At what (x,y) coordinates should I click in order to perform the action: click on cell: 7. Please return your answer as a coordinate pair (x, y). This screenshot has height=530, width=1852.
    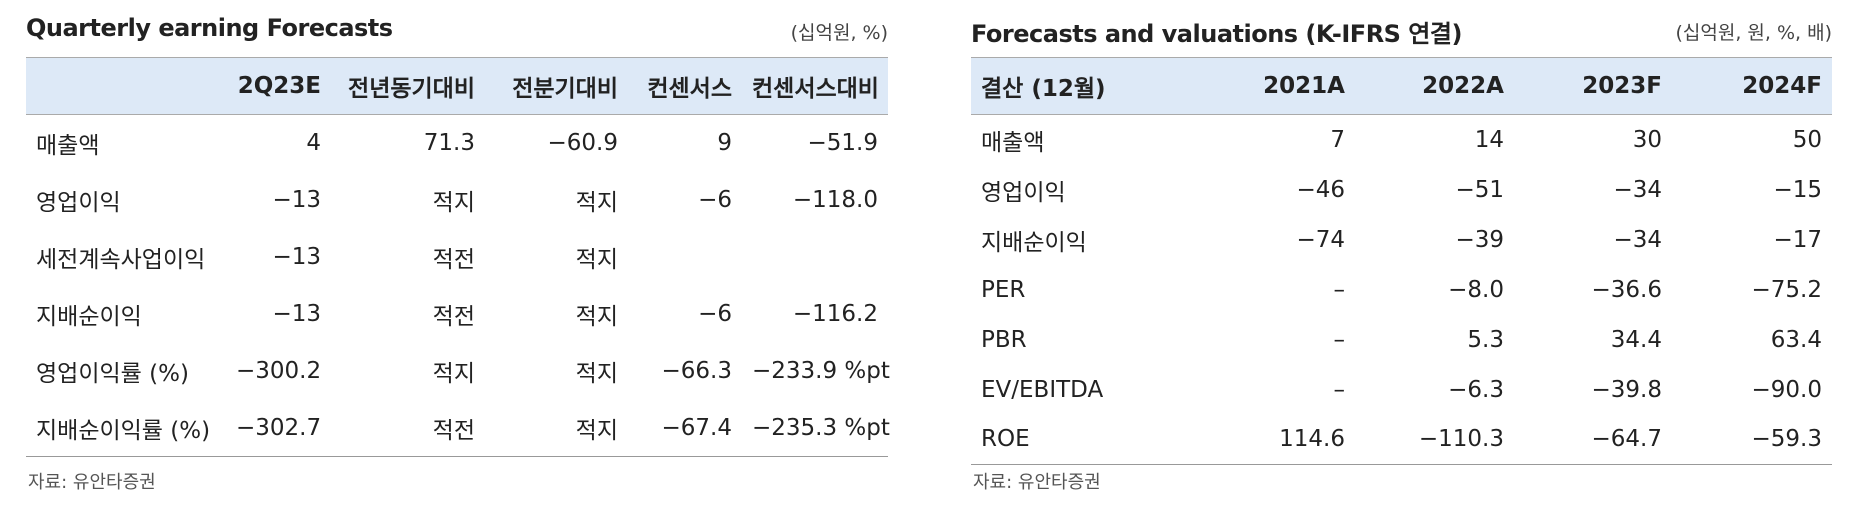
    Looking at the image, I should click on (1337, 139).